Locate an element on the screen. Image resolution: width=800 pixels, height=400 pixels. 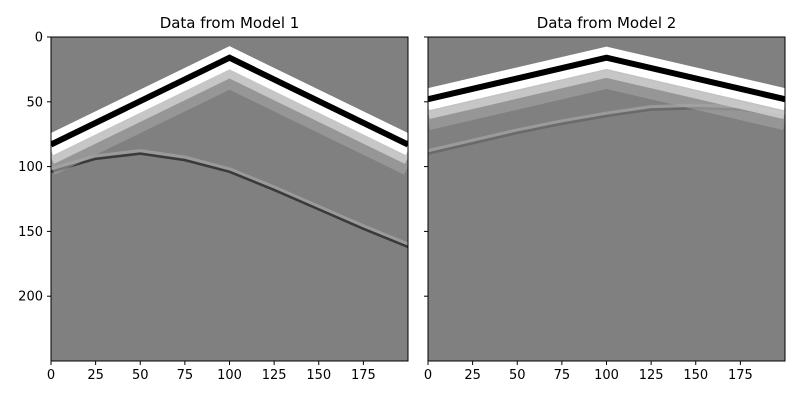
panel-title: Data from Model 2 is located at coordinates (607, 23).